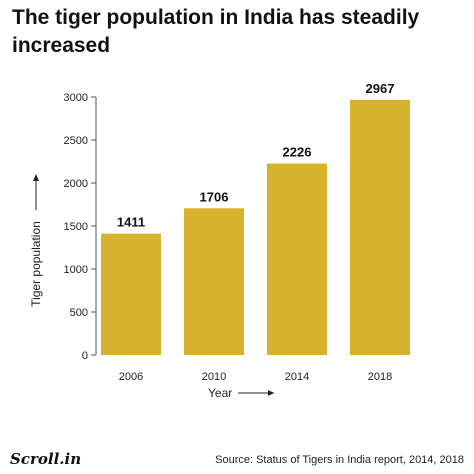 This screenshot has width=474, height=474. I want to click on y-axis-label: Tiger population, so click(36, 264).